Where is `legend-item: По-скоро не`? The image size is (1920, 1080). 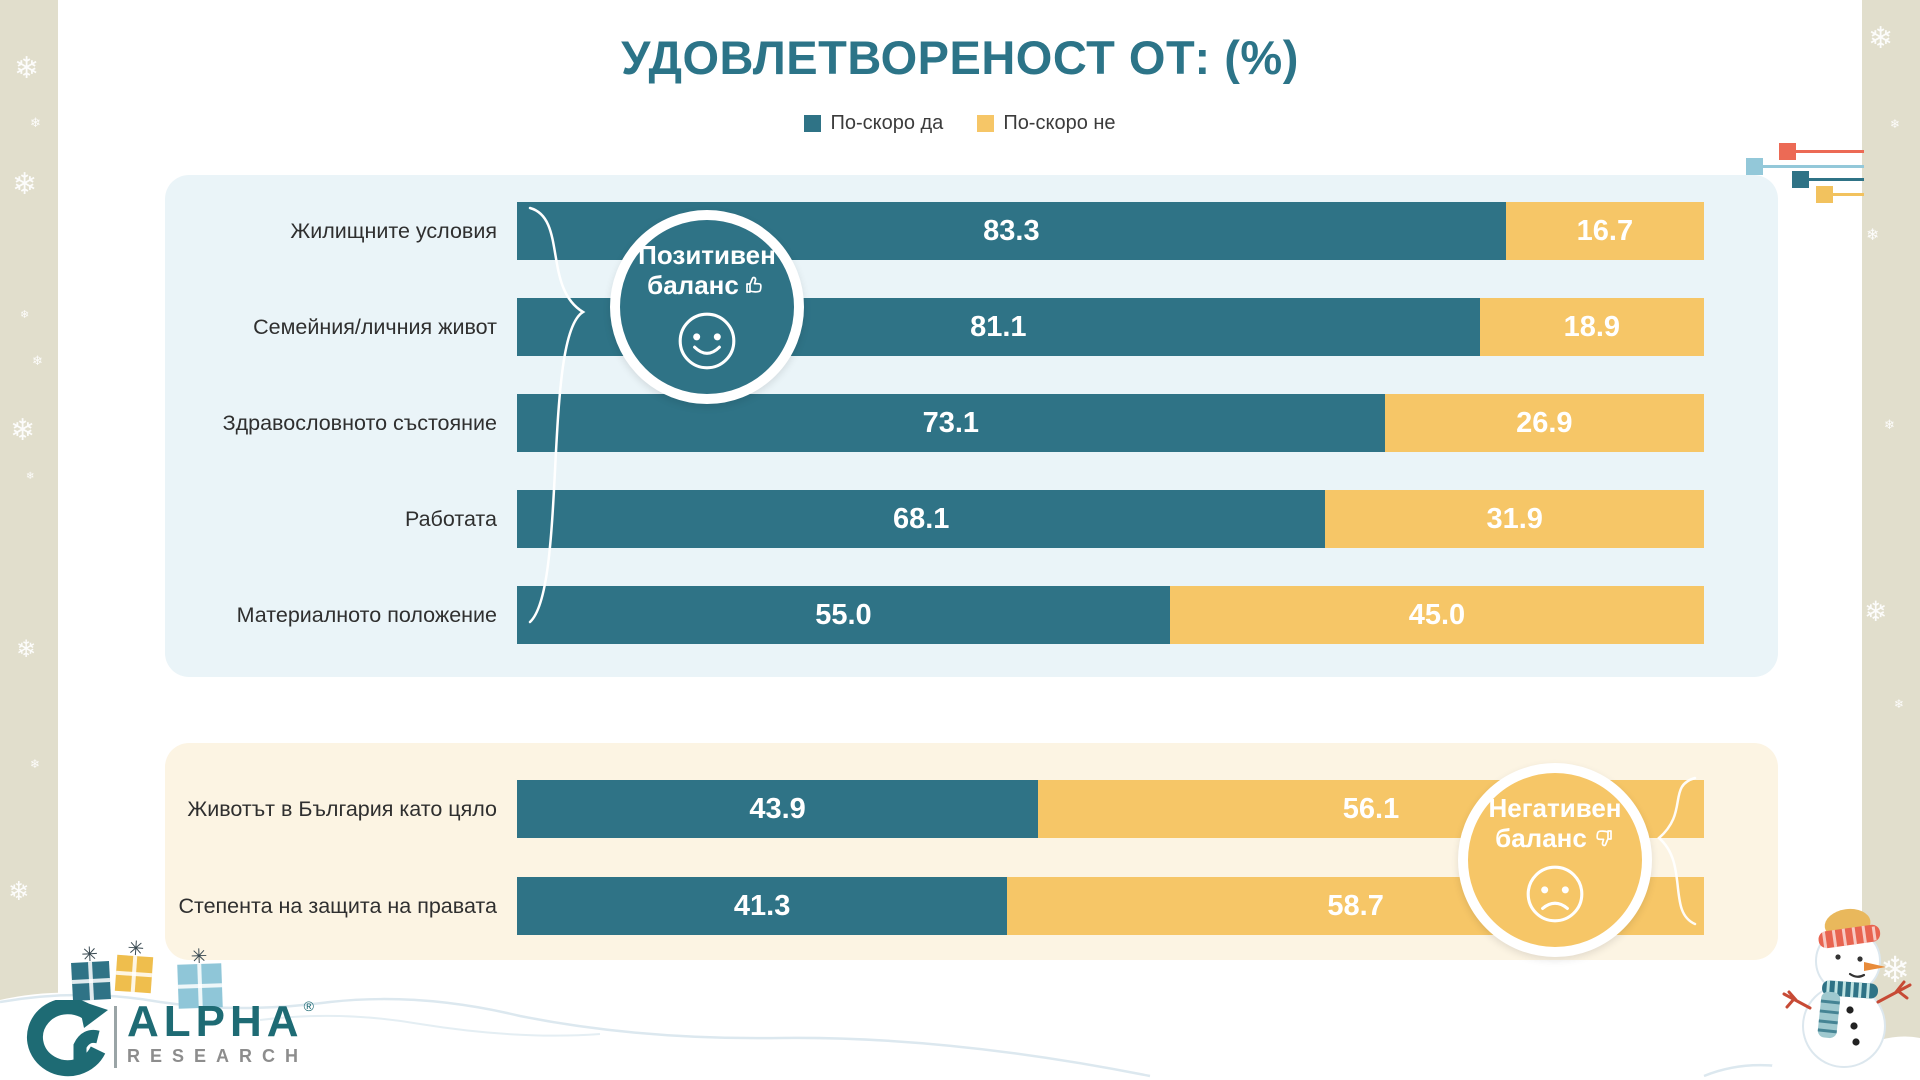 legend-item: По-скоро не is located at coordinates (1046, 123).